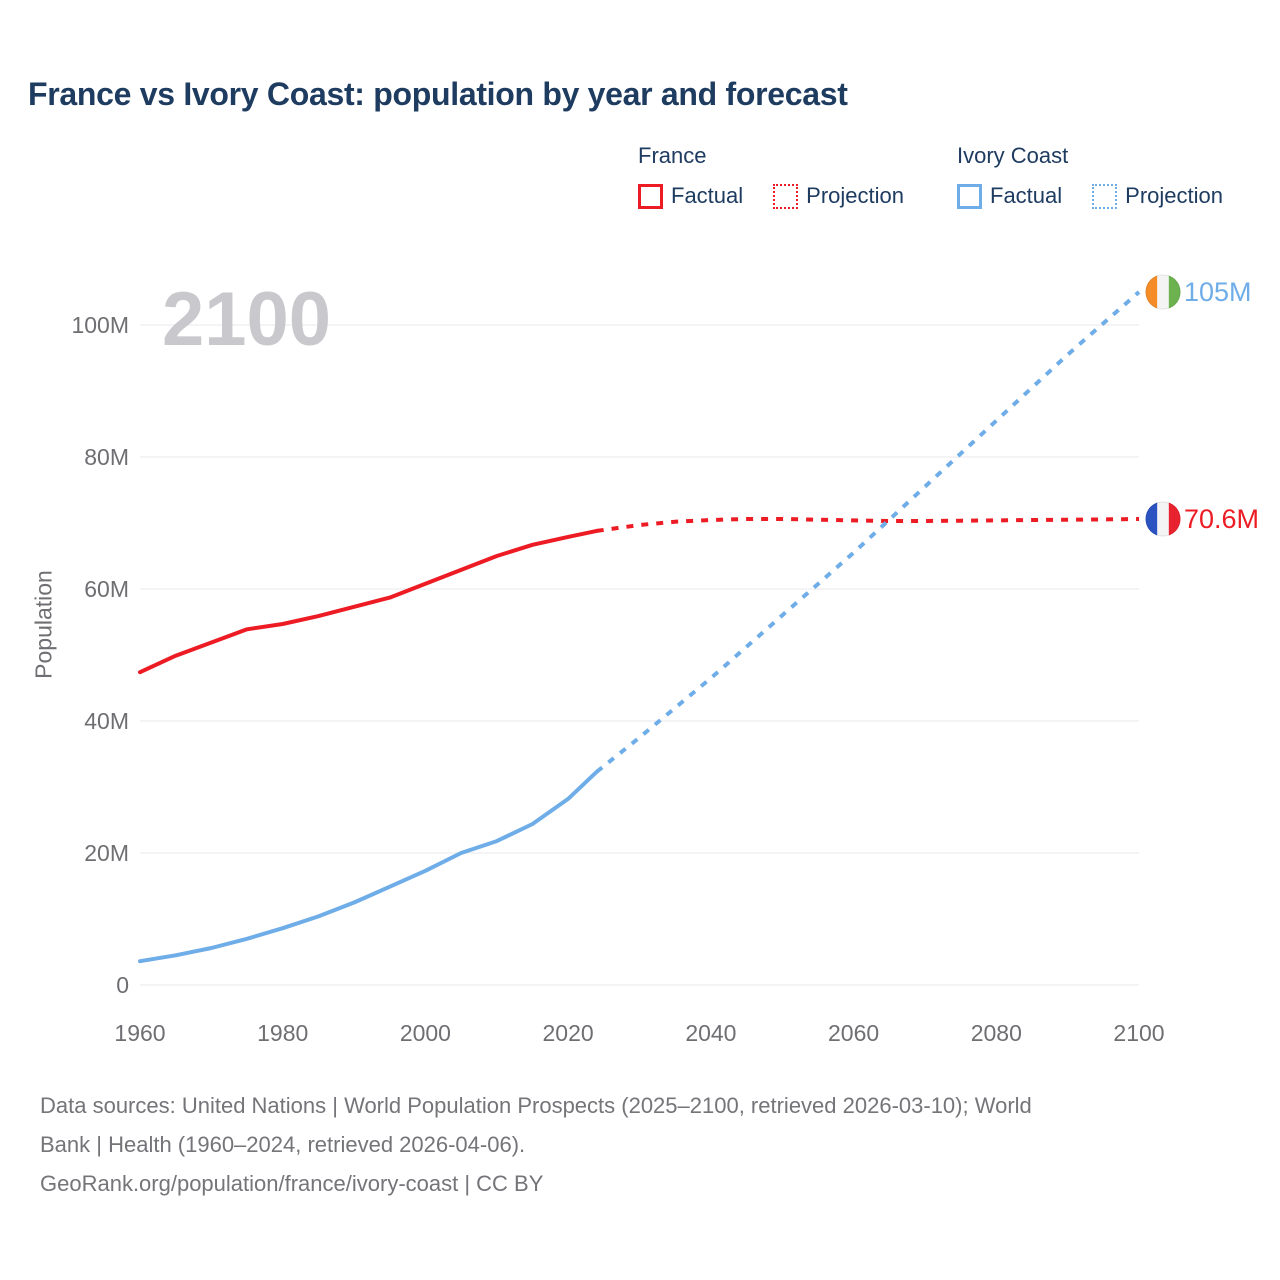 The height and width of the screenshot is (1280, 1280). I want to click on legend-item-france-factual: Factual, so click(690, 196).